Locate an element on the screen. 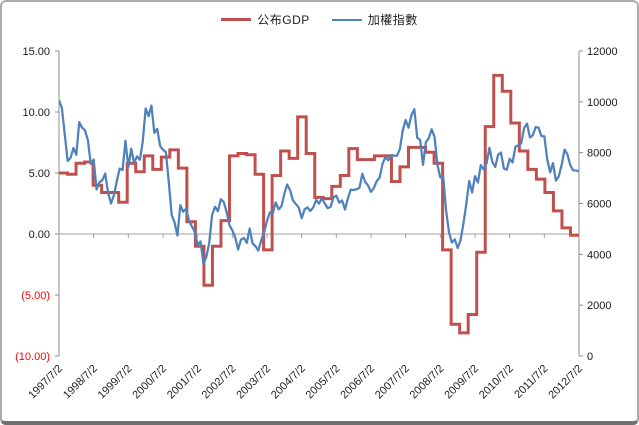  right-axis-tick-label: 10000 is located at coordinates (602, 103).